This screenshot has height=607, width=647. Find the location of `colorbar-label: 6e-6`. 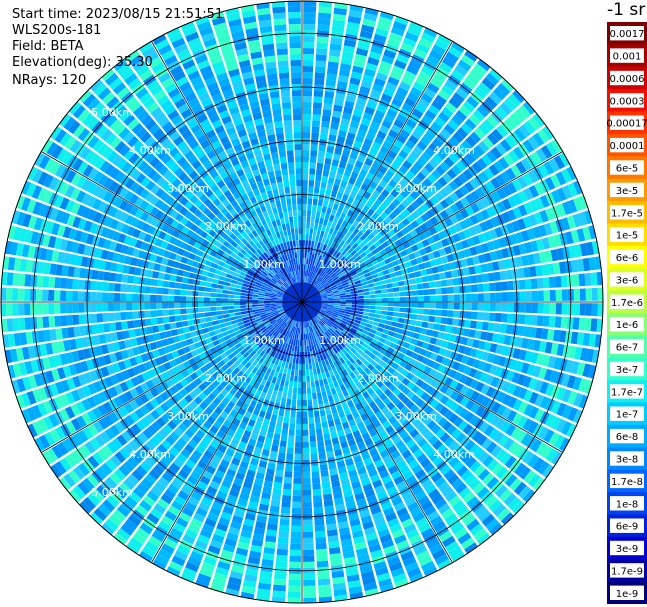

colorbar-label: 6e-6 is located at coordinates (627, 258).